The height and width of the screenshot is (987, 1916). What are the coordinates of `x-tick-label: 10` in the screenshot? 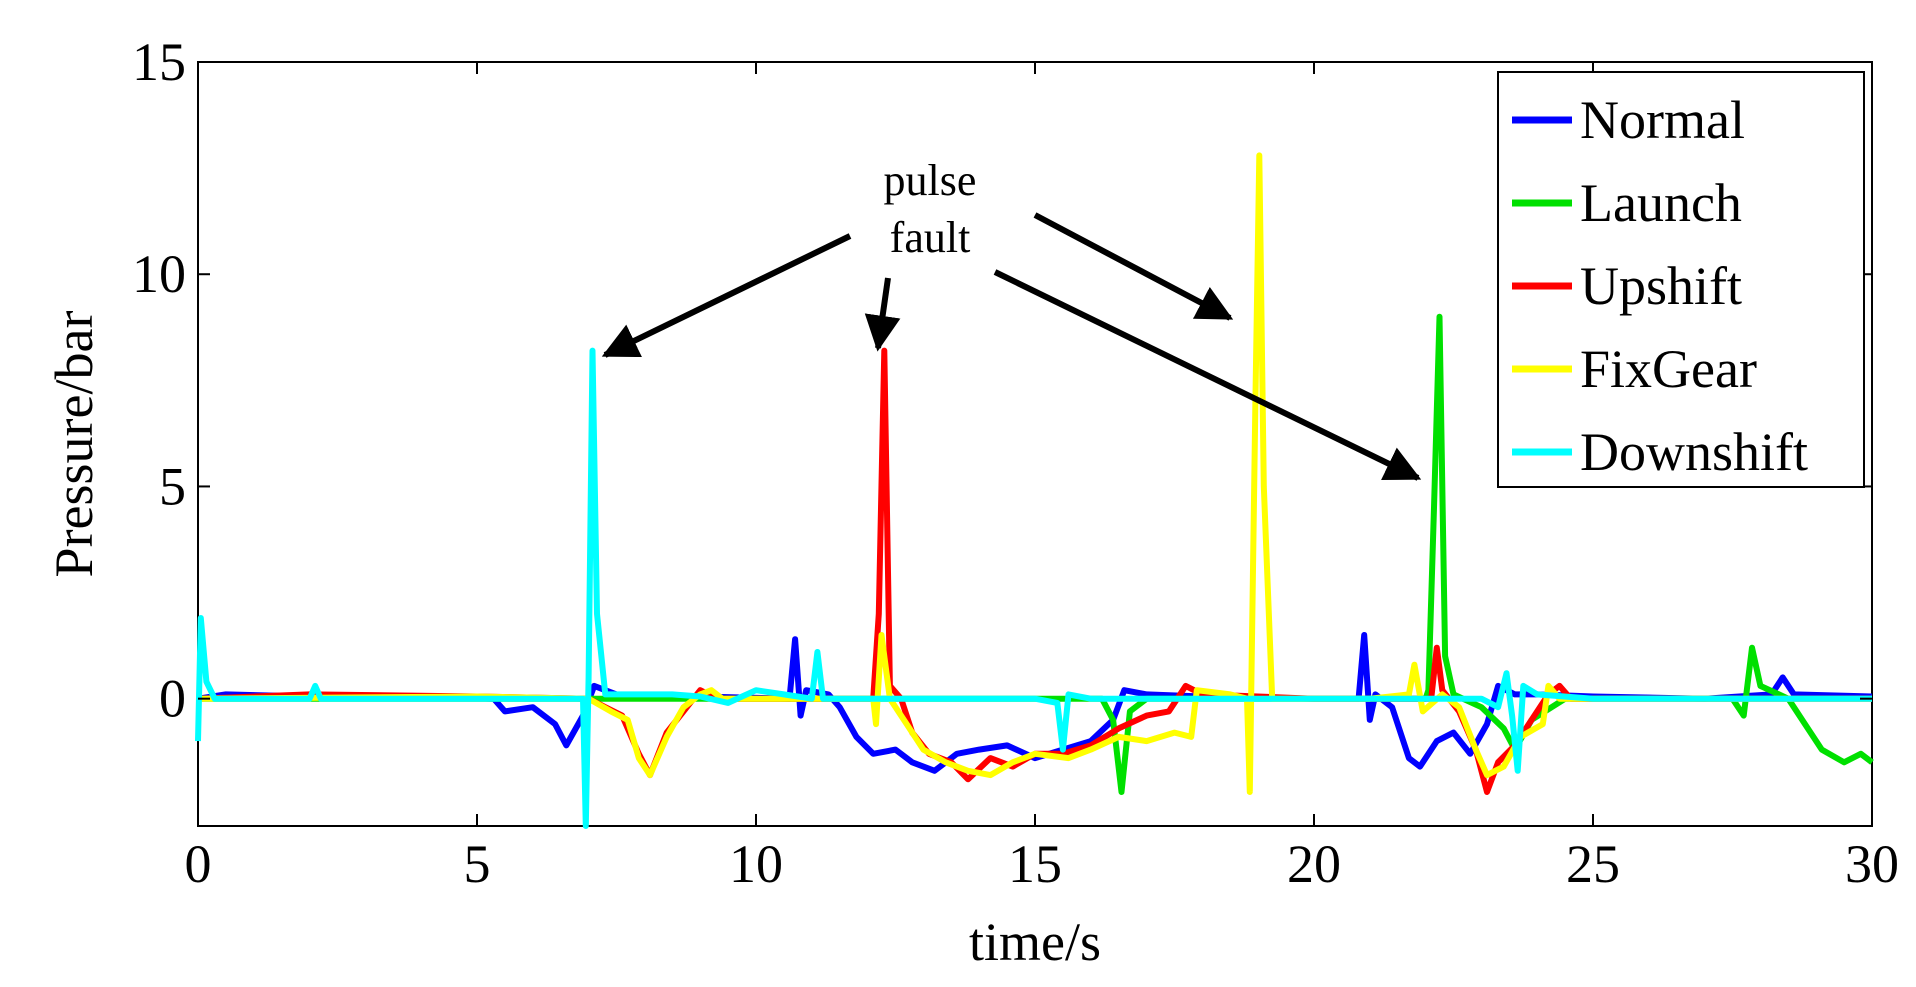 It's located at (756, 864).